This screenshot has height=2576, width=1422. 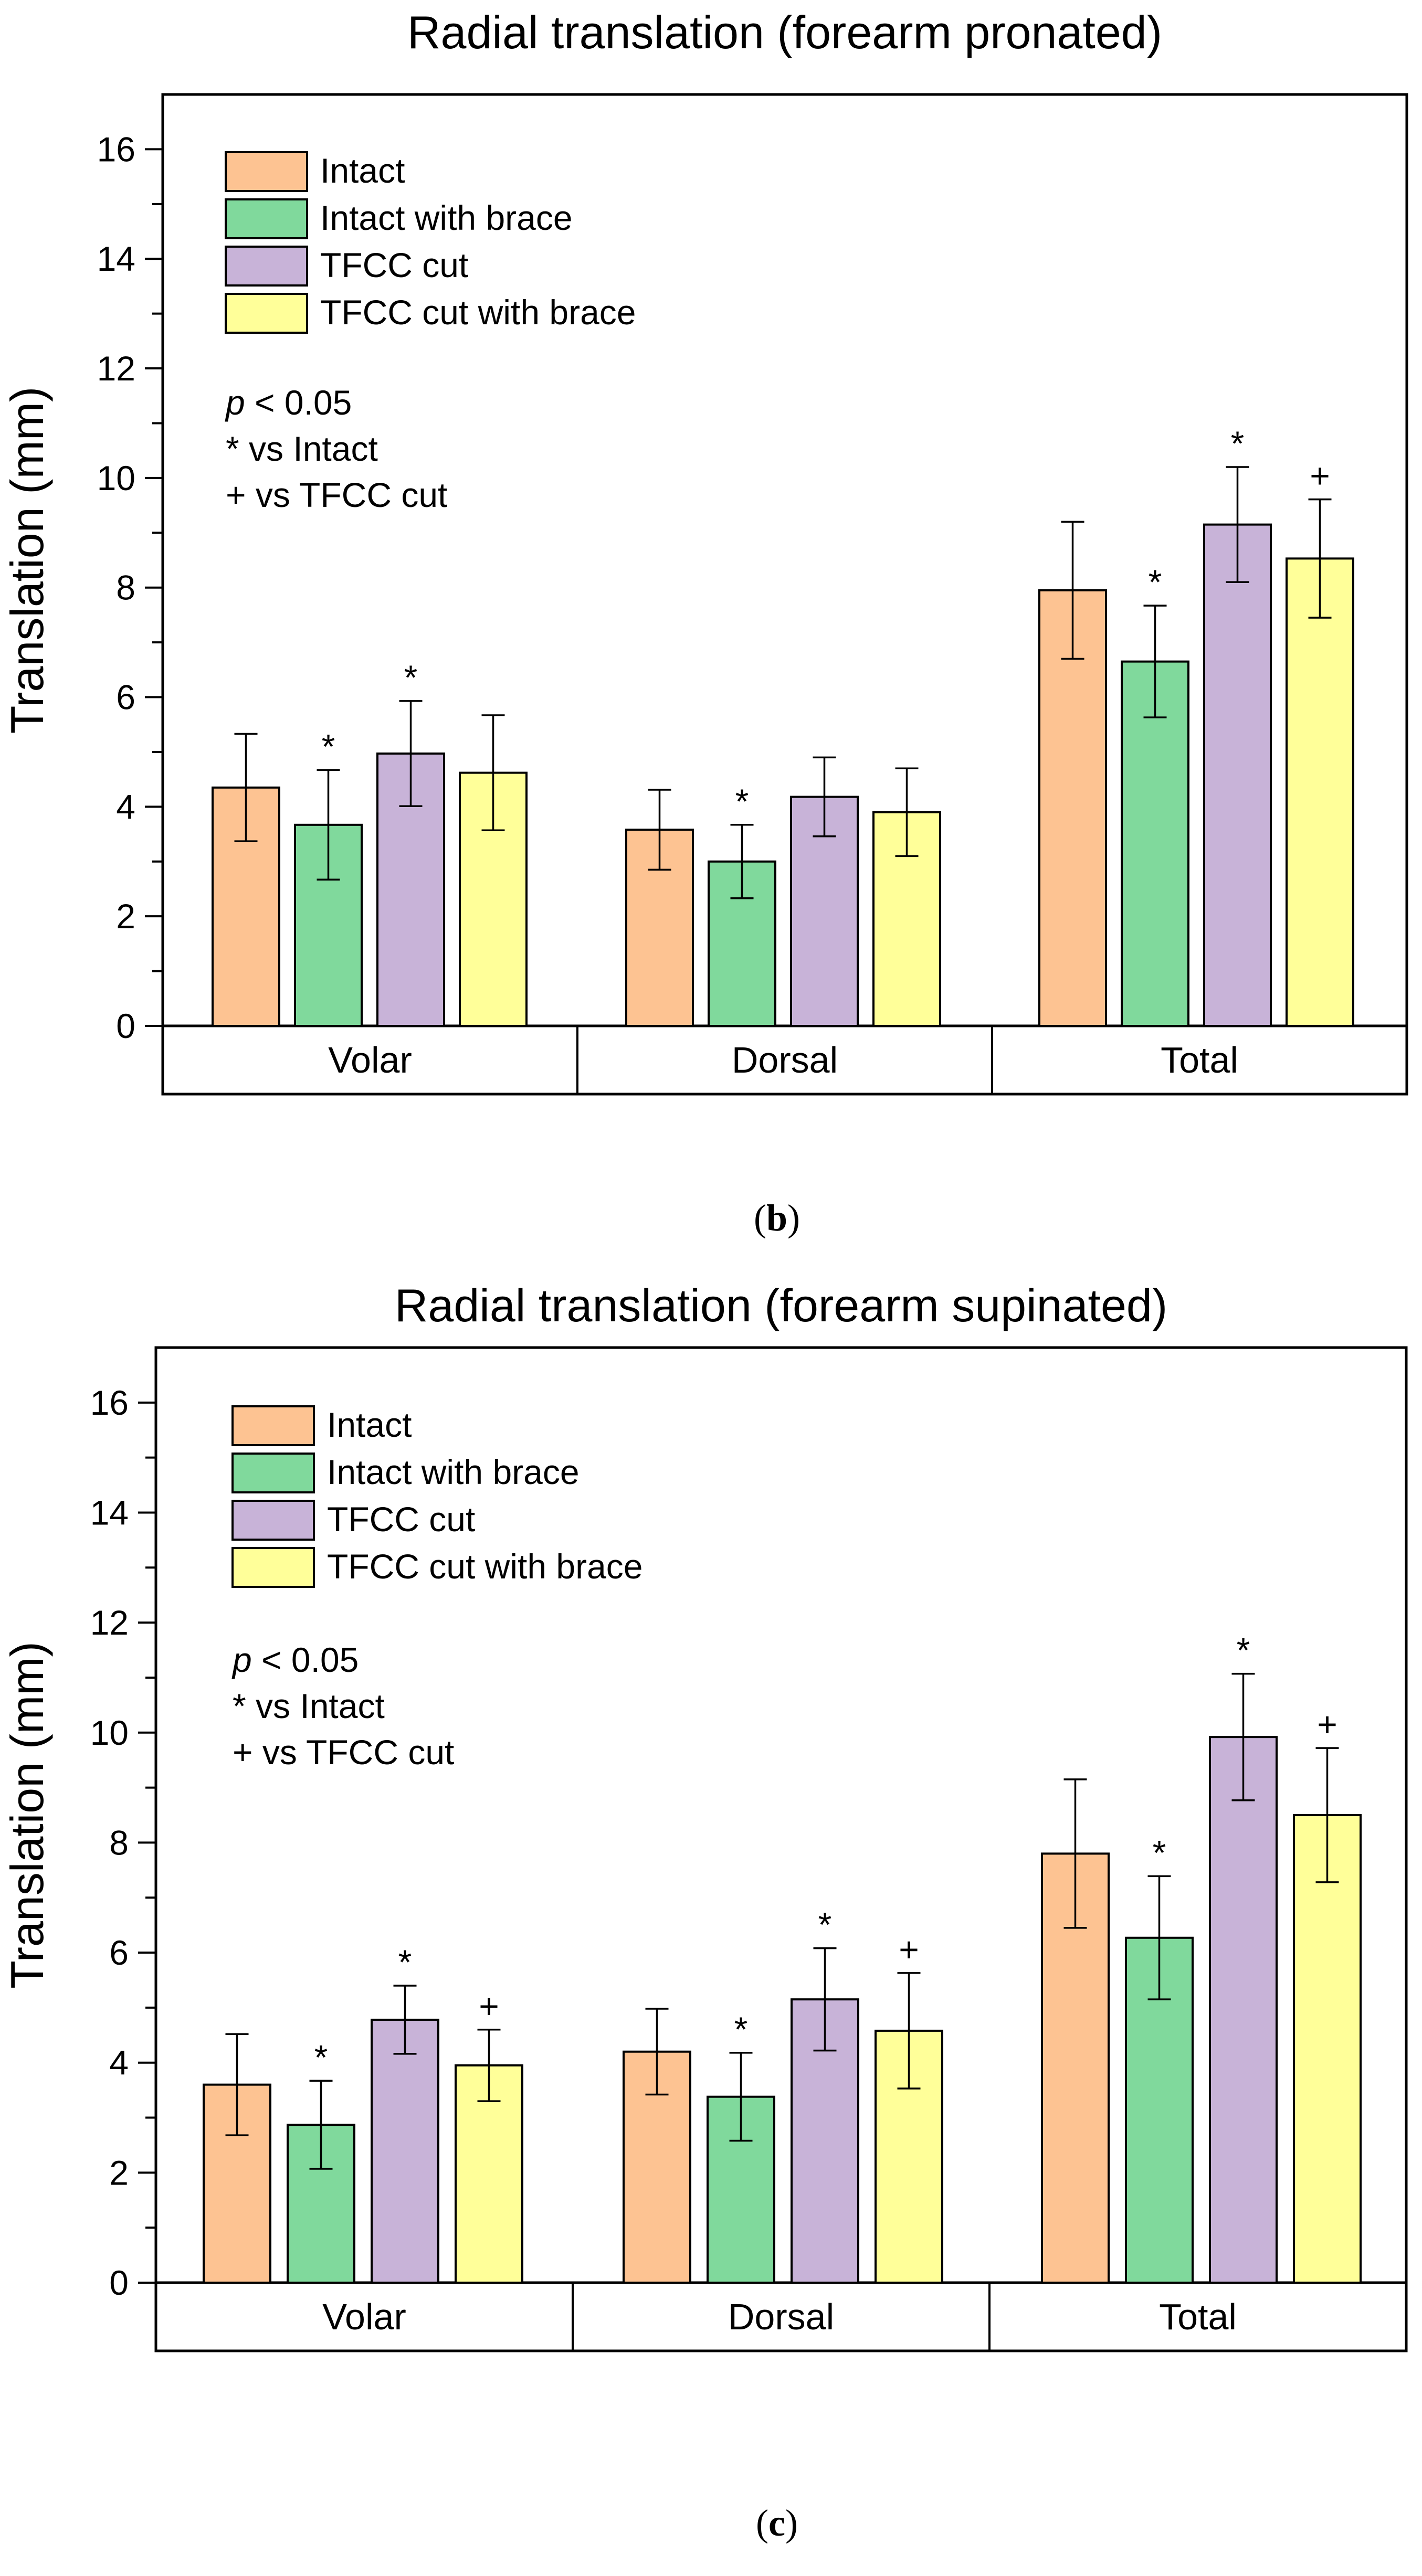 What do you see at coordinates (784, 32) in the screenshot?
I see `chart-title: Radial translation (forearm pronated)` at bounding box center [784, 32].